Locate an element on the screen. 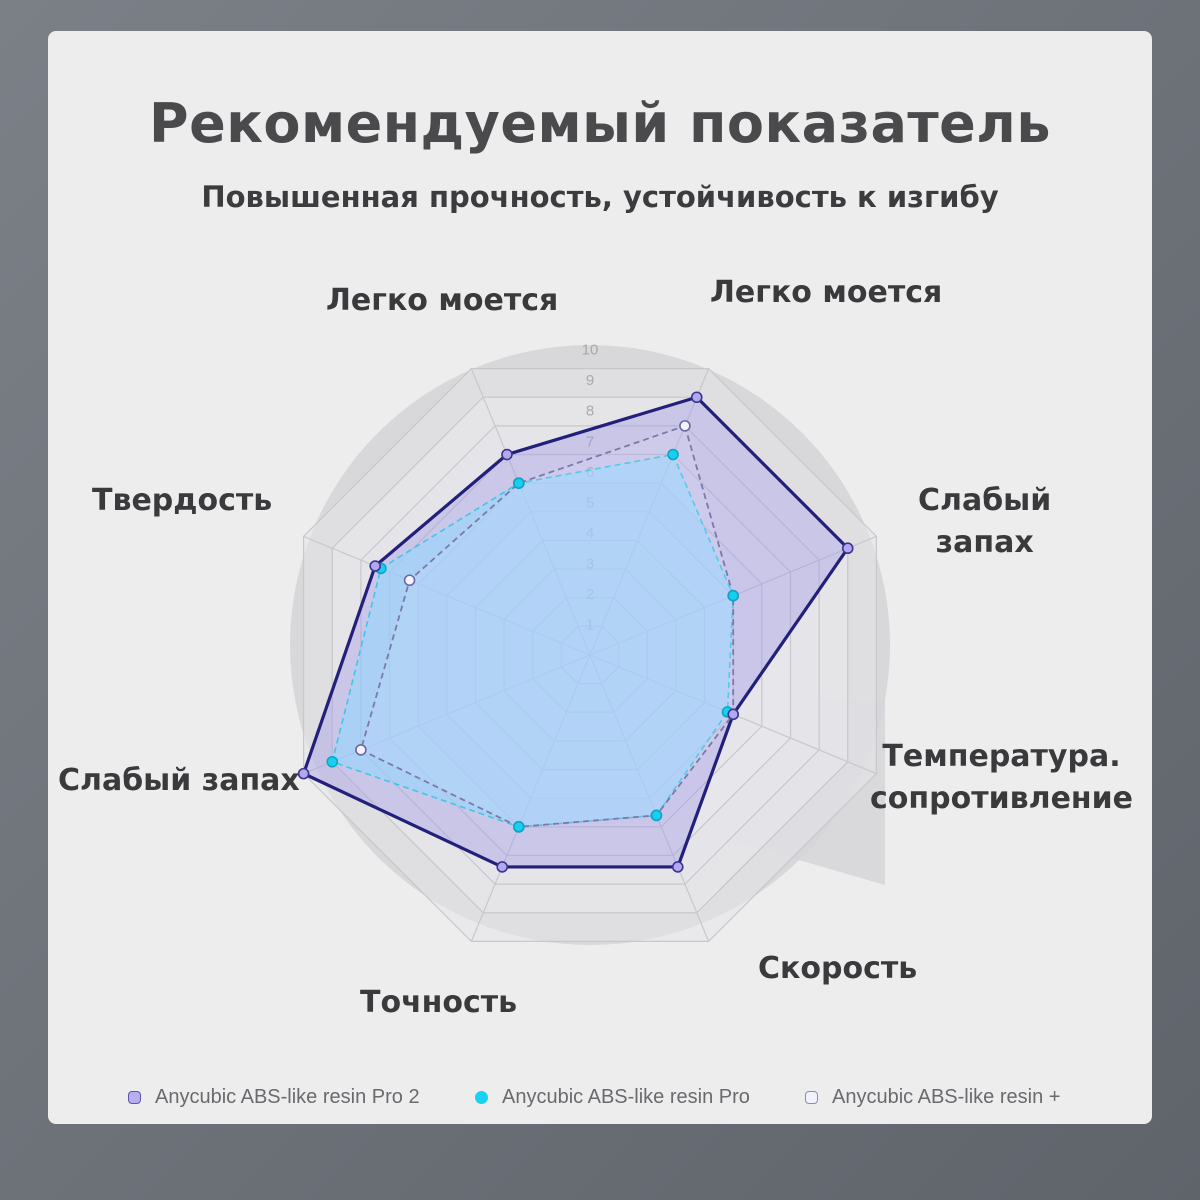  legend-swatch-pro is located at coordinates (481, 1097).